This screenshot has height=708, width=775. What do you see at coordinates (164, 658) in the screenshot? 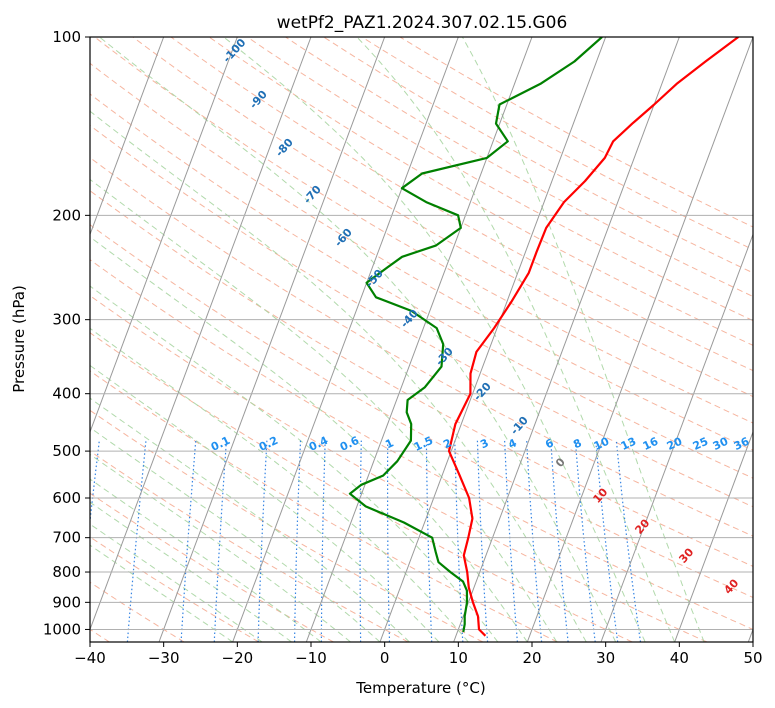
I see `x-tick-label: −30` at bounding box center [164, 658].